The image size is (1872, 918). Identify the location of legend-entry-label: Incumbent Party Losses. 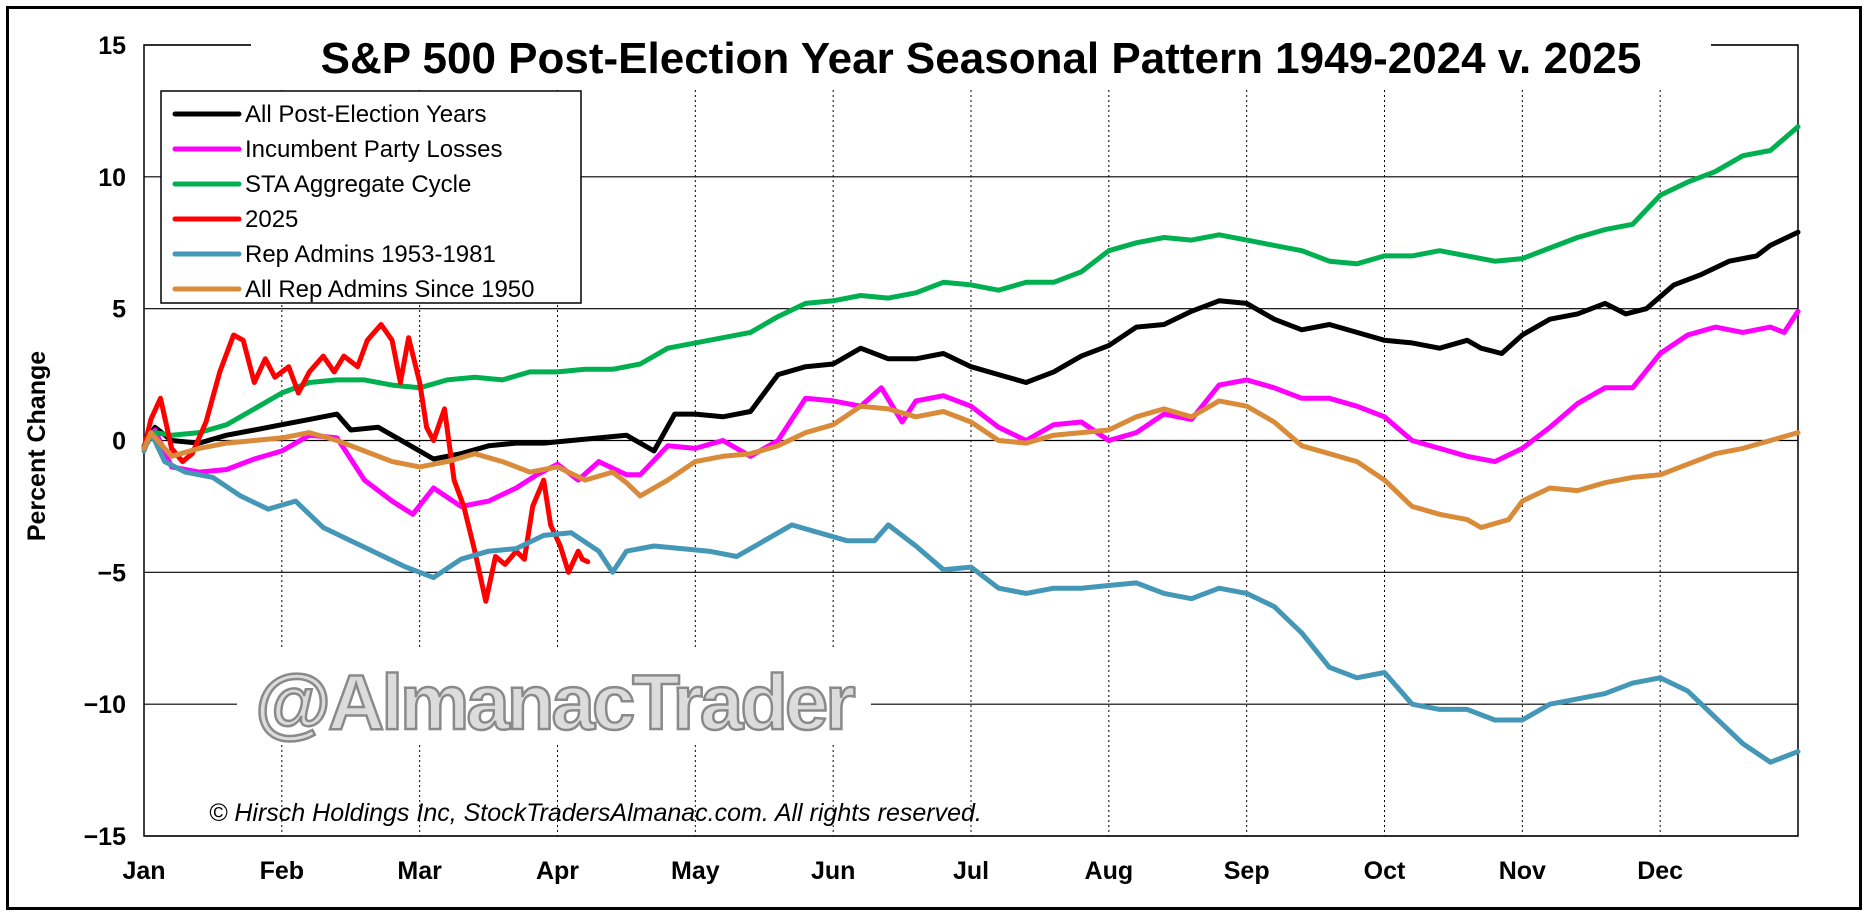
(373, 149).